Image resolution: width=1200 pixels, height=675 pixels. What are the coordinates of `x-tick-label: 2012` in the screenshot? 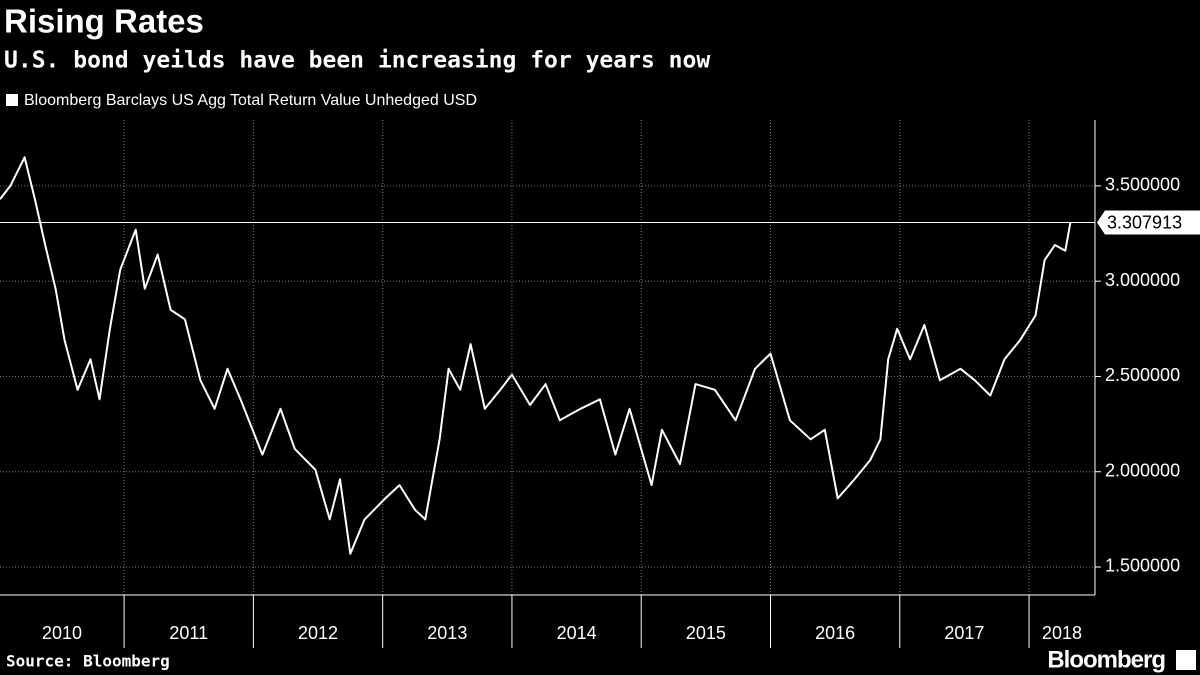 It's located at (318, 633).